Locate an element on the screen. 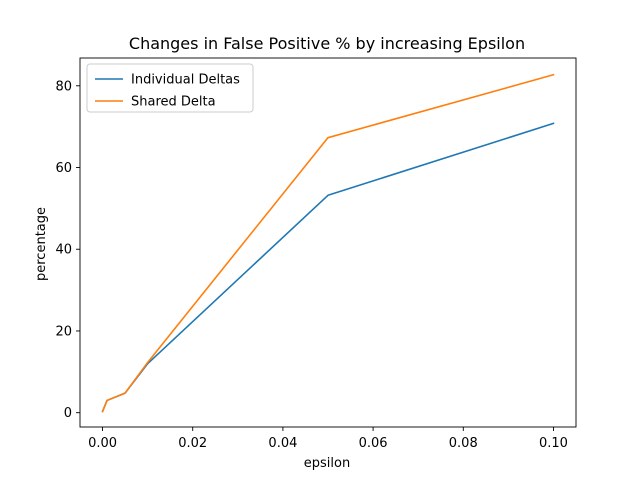 This screenshot has width=640, height=480. legend: Individual Deltas Shared Delta is located at coordinates (170, 88).